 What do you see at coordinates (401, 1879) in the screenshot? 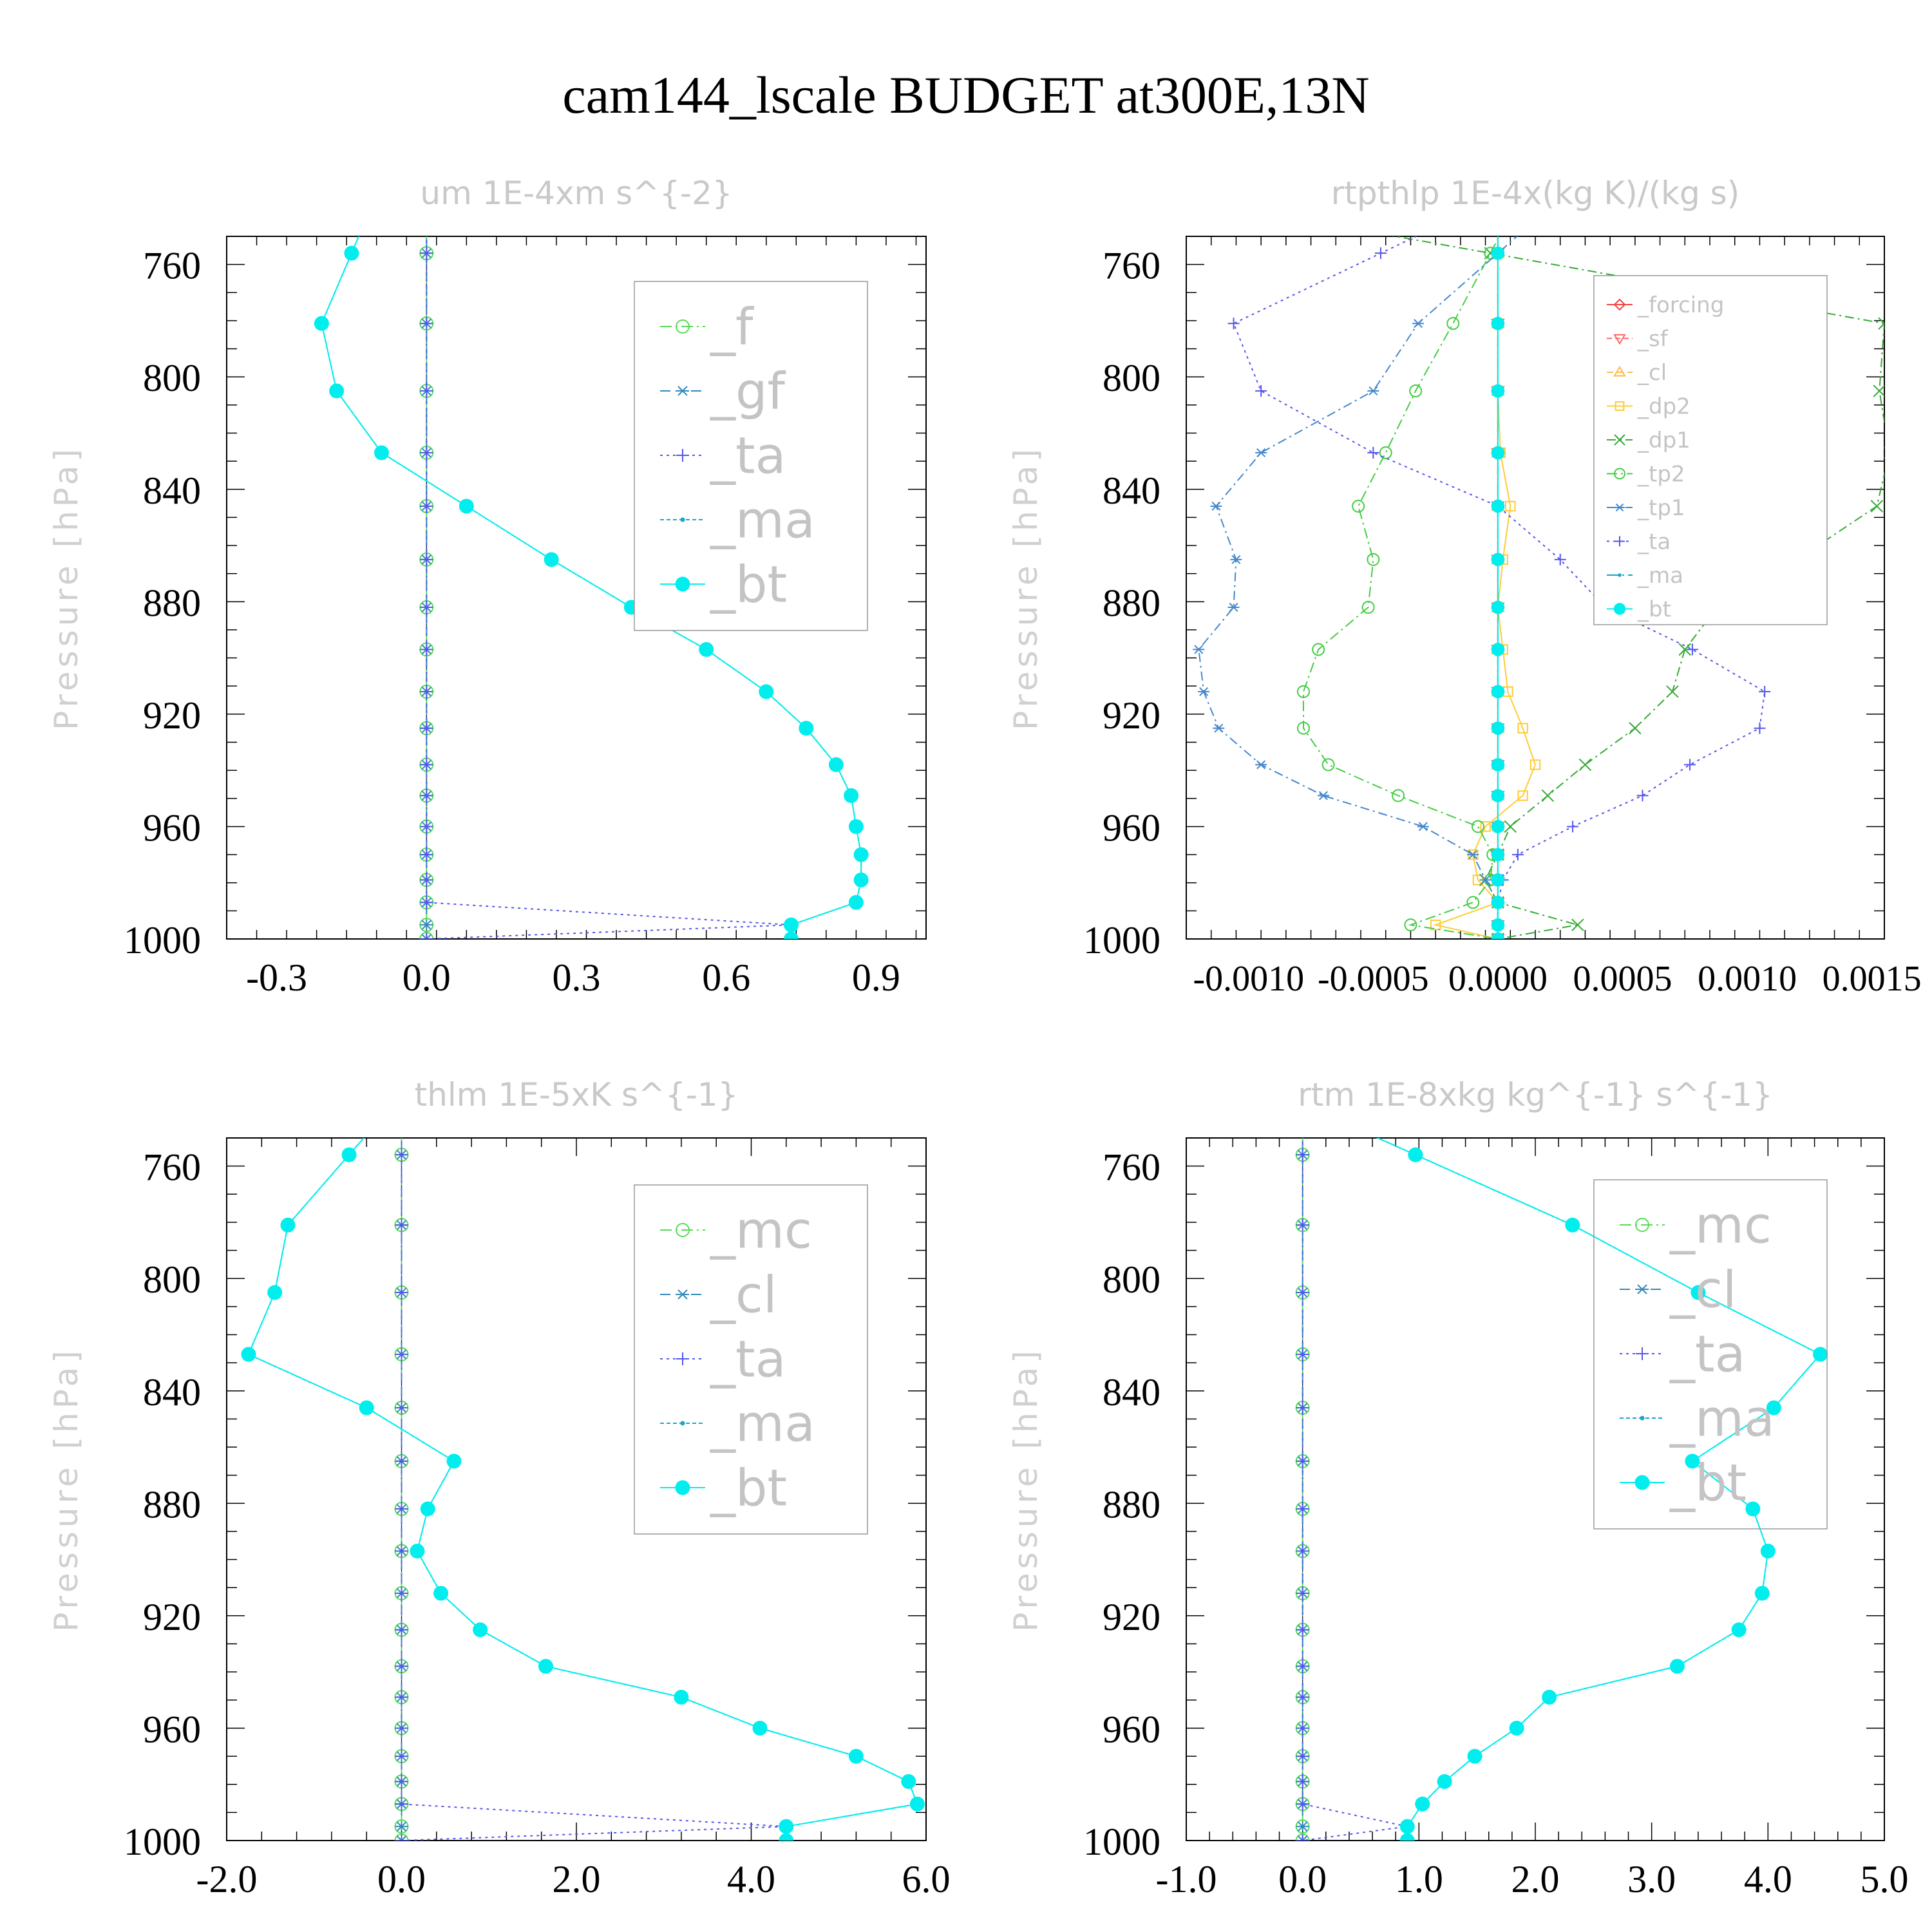
I see `x-tick-label: 0.0` at bounding box center [401, 1879].